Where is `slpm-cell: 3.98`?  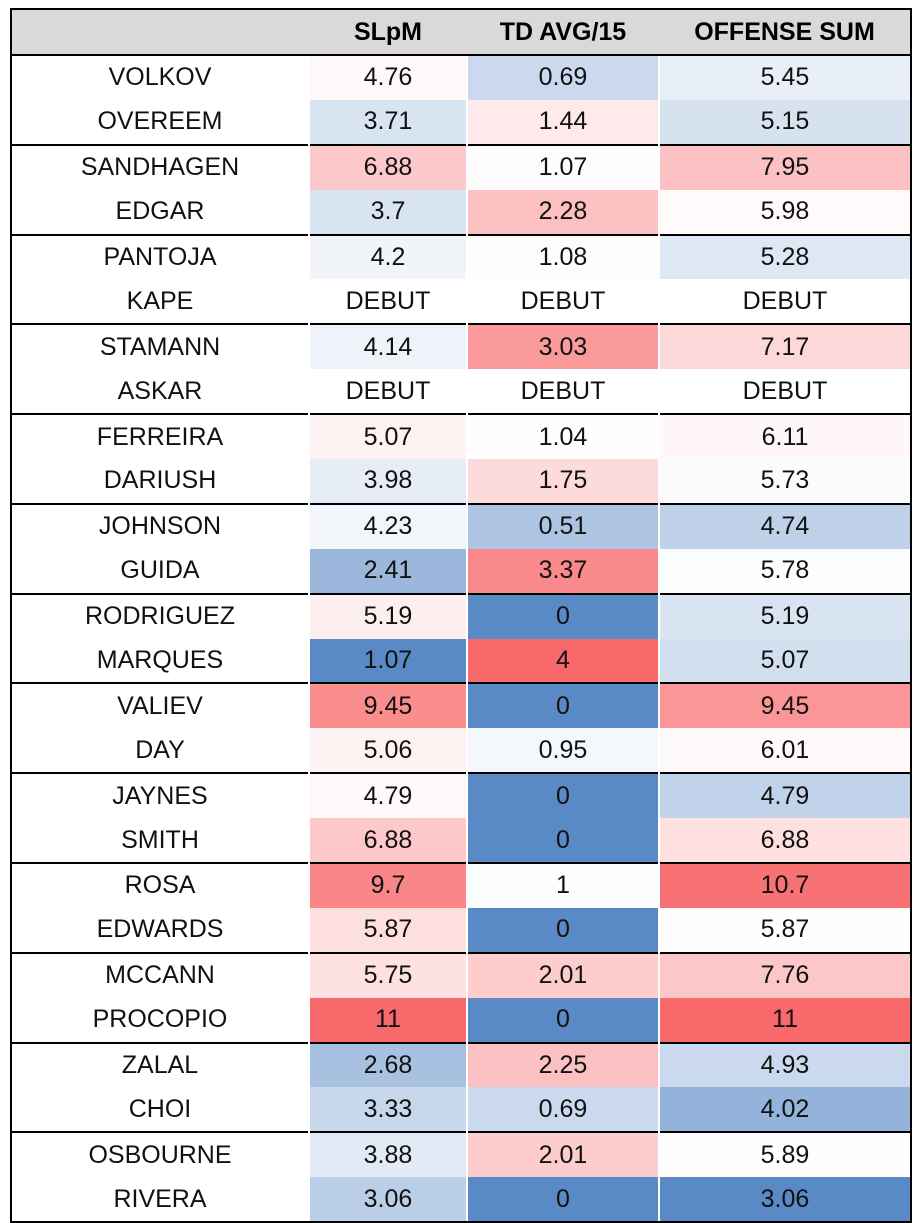
slpm-cell: 3.98 is located at coordinates (387, 481).